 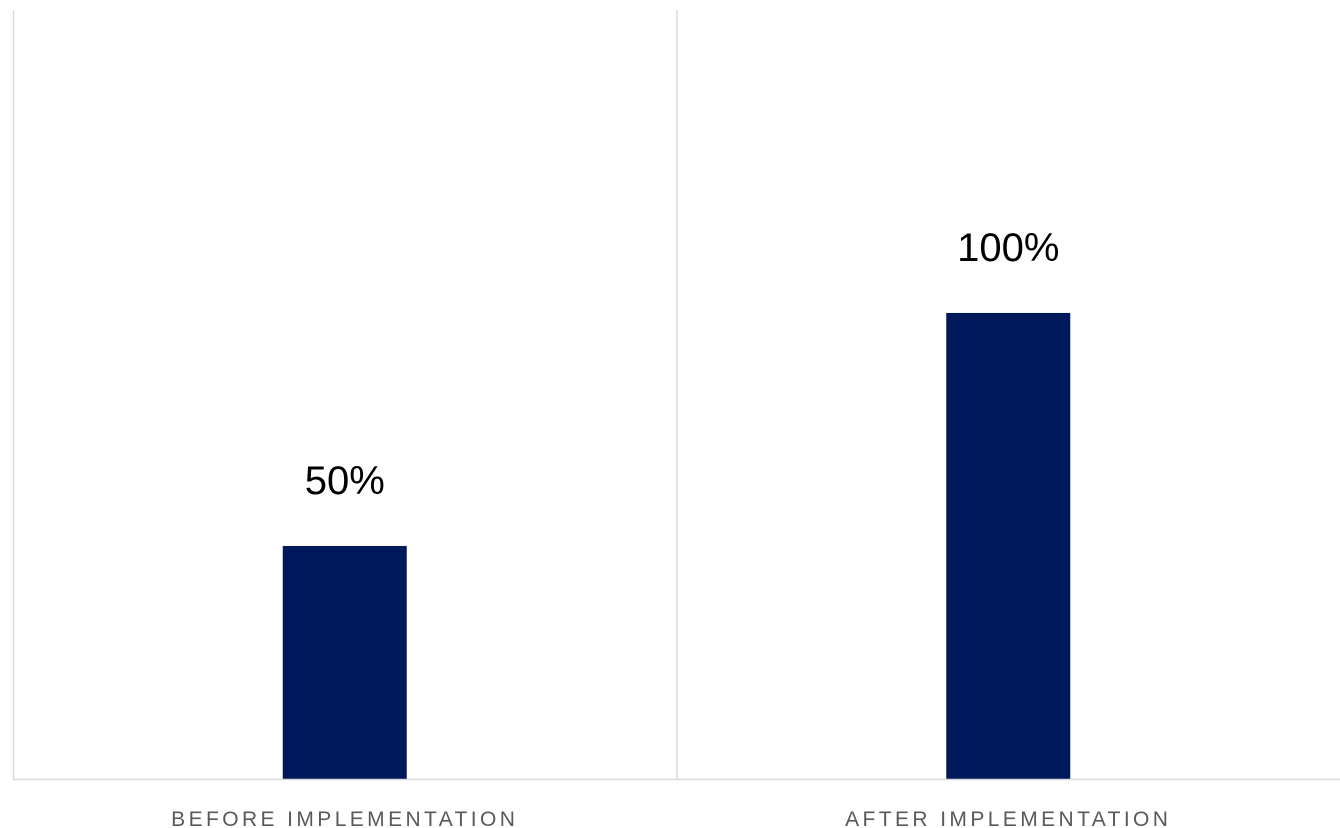 What do you see at coordinates (1008, 248) in the screenshot?
I see `data-label-1: 100%` at bounding box center [1008, 248].